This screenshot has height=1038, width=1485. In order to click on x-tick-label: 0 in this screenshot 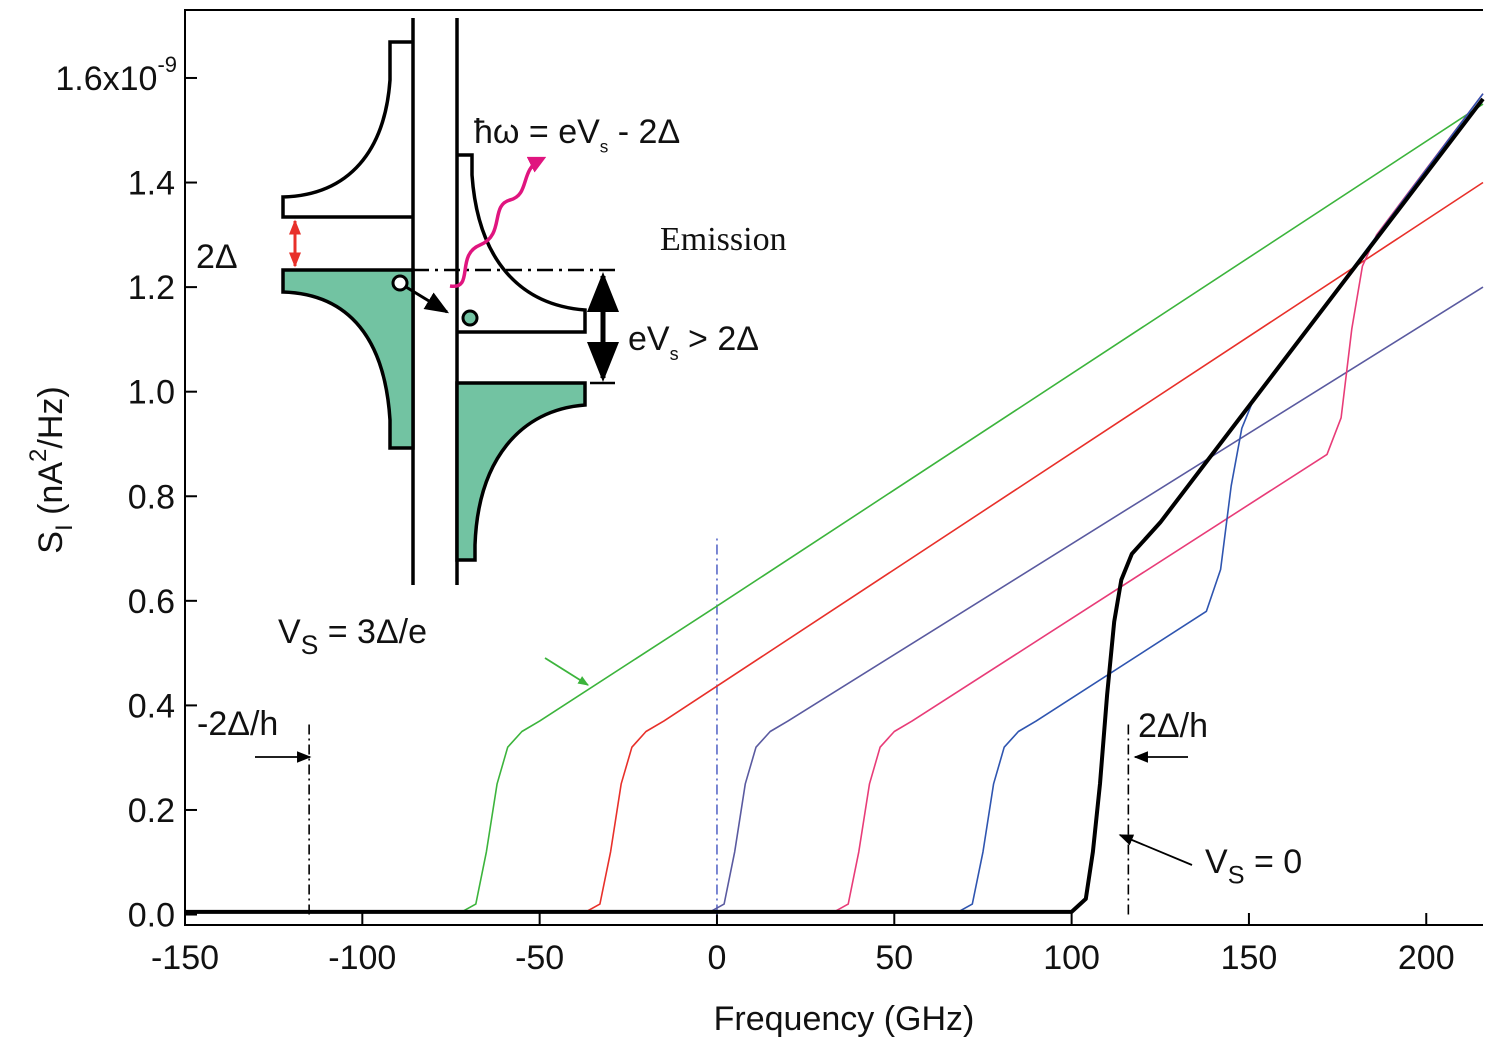, I will do `click(717, 958)`.